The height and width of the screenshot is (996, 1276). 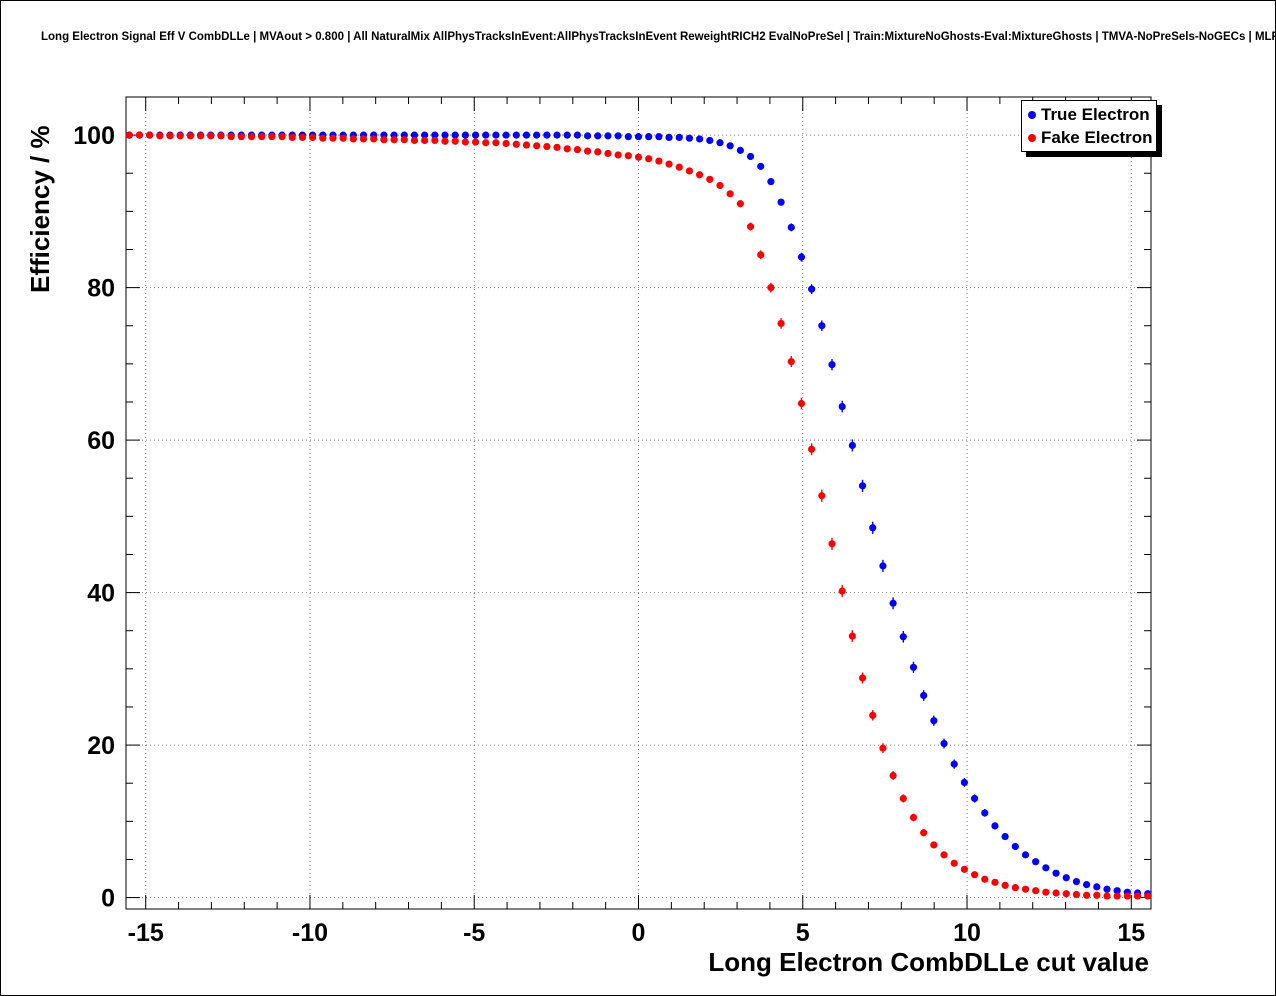 What do you see at coordinates (101, 441) in the screenshot?
I see `y-tick-label: 60` at bounding box center [101, 441].